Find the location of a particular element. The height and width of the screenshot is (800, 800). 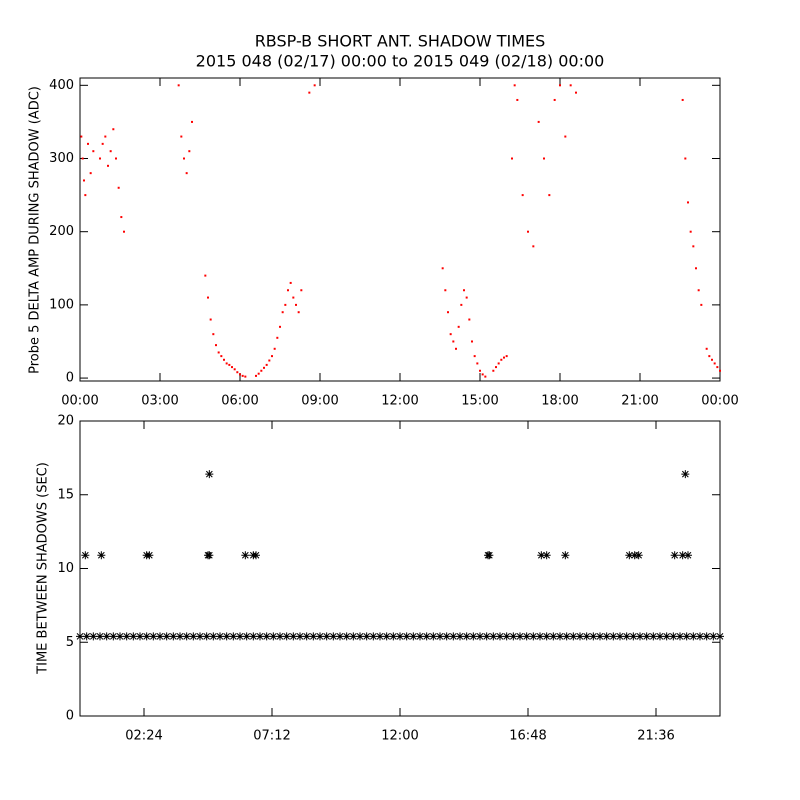

x-tick-label: 03:00 is located at coordinates (159, 401).